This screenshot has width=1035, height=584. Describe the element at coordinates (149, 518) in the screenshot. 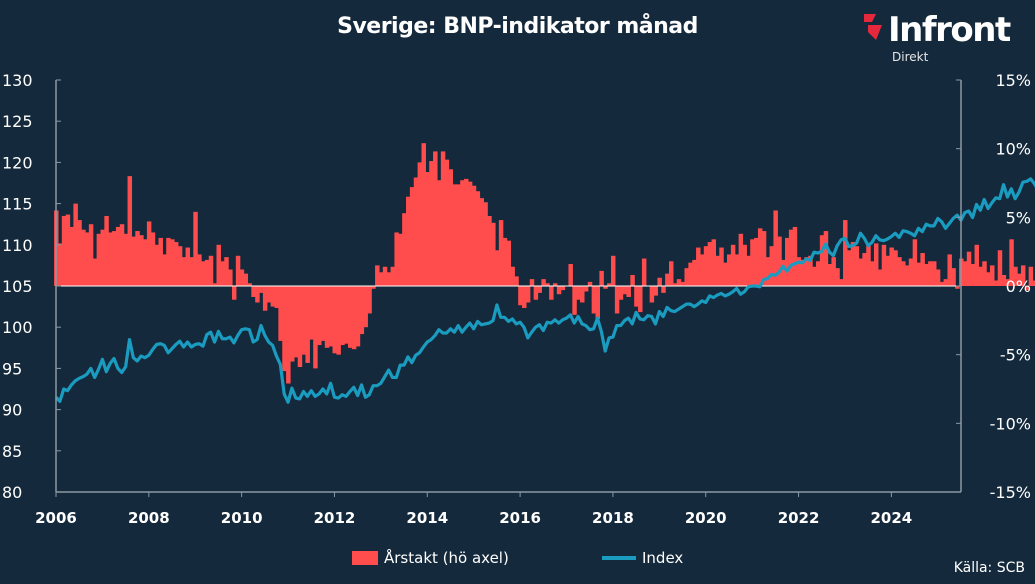

I see `x-tick-label: 2008` at that location.